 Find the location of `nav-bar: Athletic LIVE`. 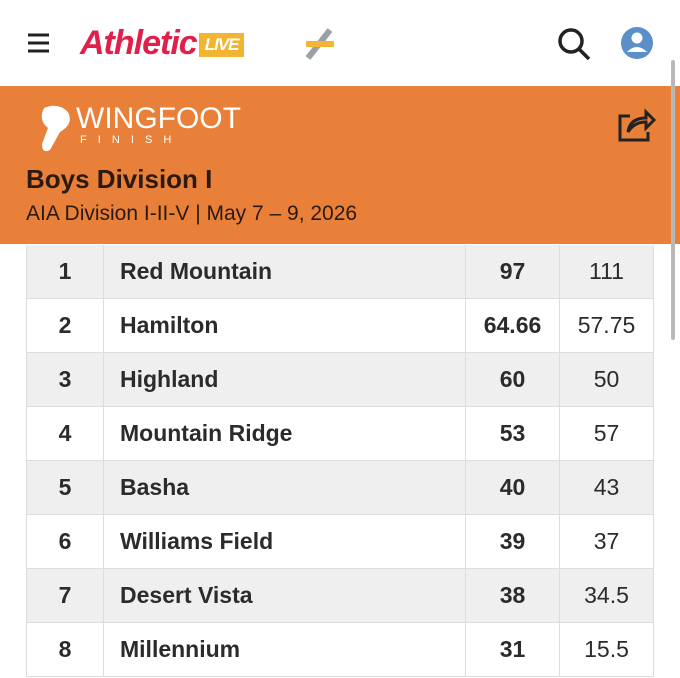

nav-bar: Athletic LIVE is located at coordinates (340, 43).